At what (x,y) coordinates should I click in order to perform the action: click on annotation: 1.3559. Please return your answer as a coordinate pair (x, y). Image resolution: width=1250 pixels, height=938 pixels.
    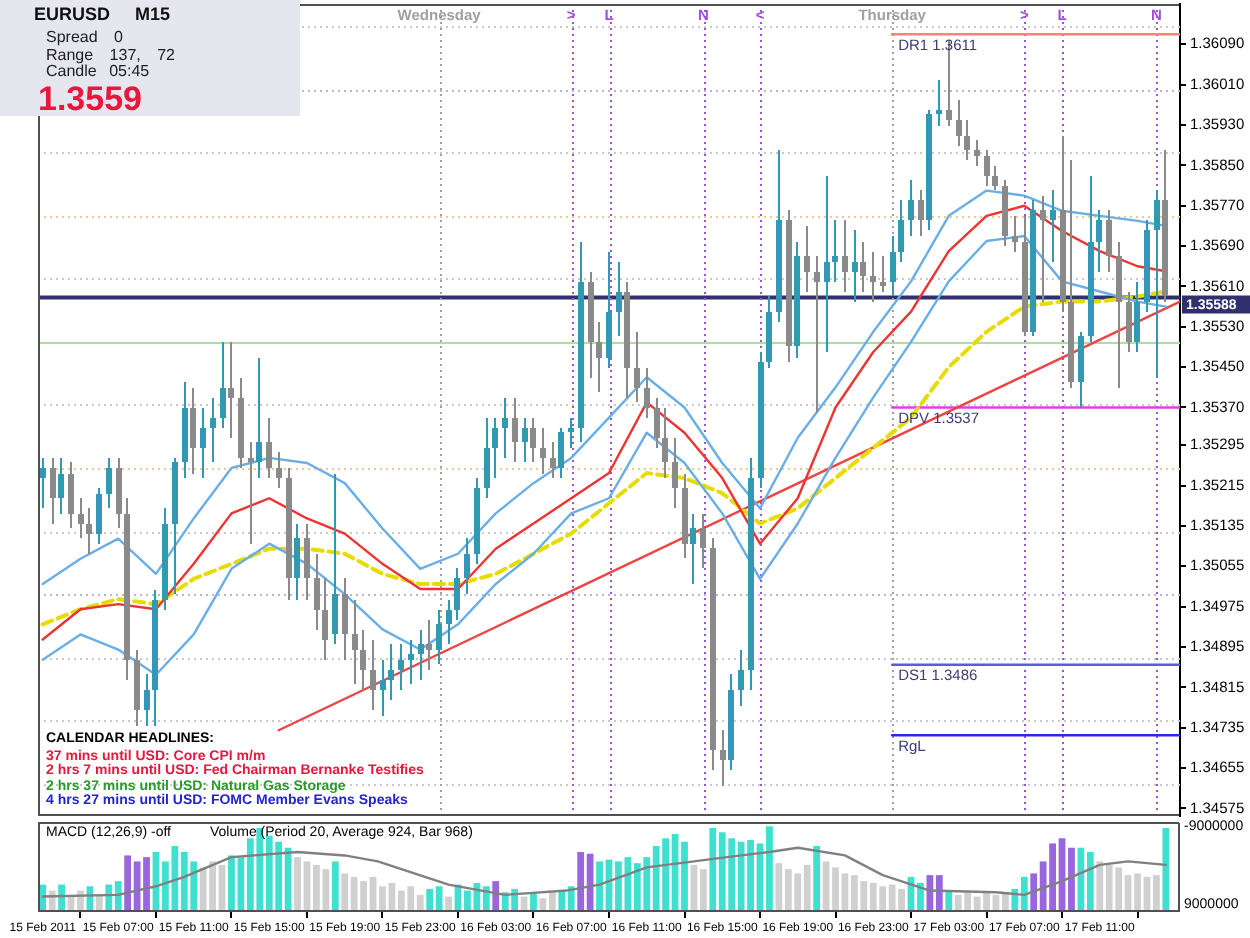
    Looking at the image, I should click on (90, 99).